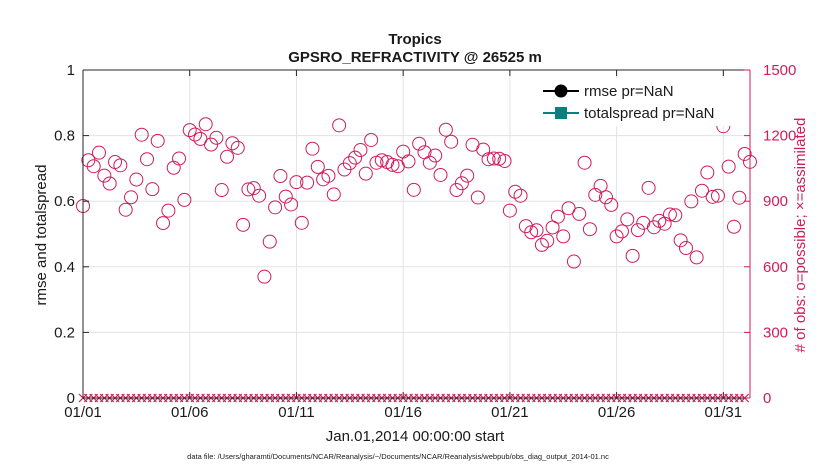 The width and height of the screenshot is (830, 470). Describe the element at coordinates (41, 235) in the screenshot. I see `left-axis-label: rmse and totalspread` at that location.